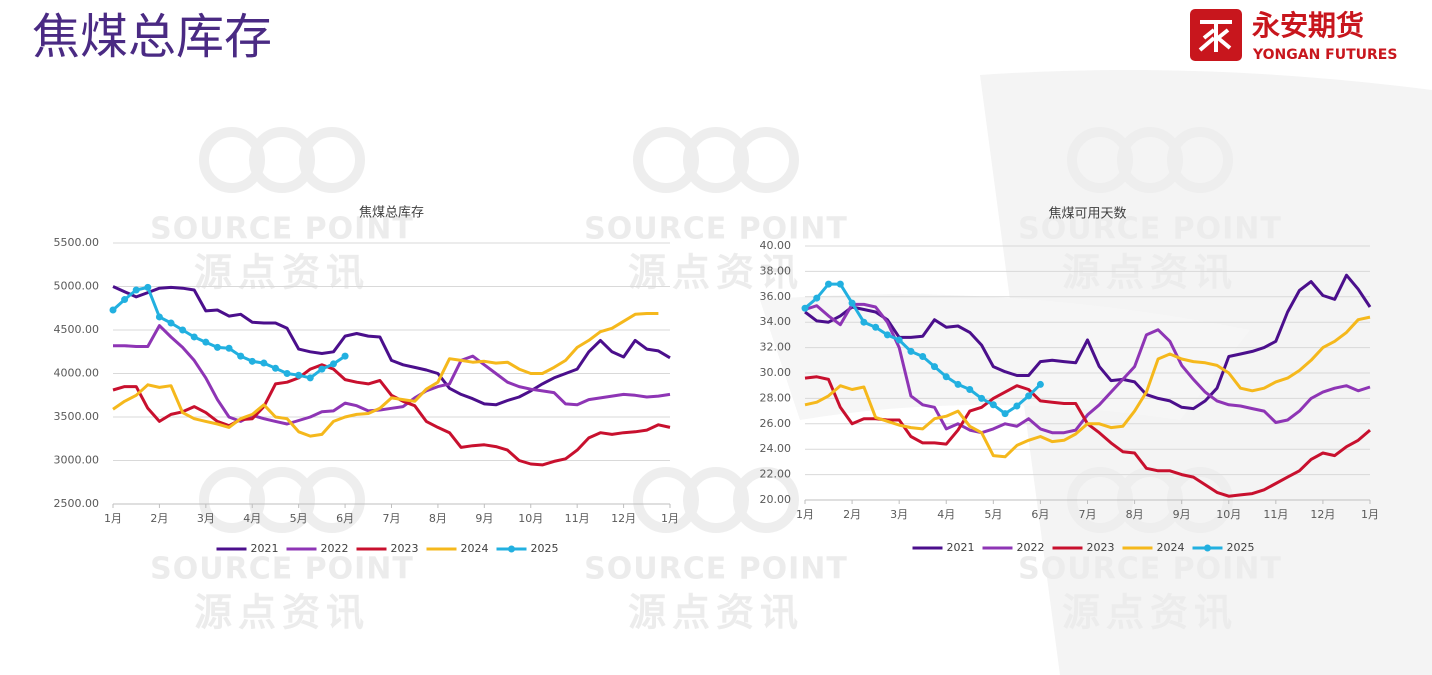  Describe the element at coordinates (852, 514) in the screenshot. I see `x-tick-label: 2月` at that location.